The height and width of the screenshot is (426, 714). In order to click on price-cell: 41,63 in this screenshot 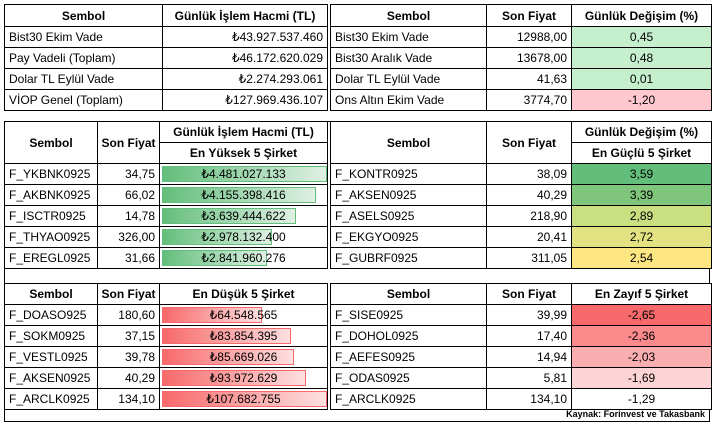, I will do `click(529, 79)`.